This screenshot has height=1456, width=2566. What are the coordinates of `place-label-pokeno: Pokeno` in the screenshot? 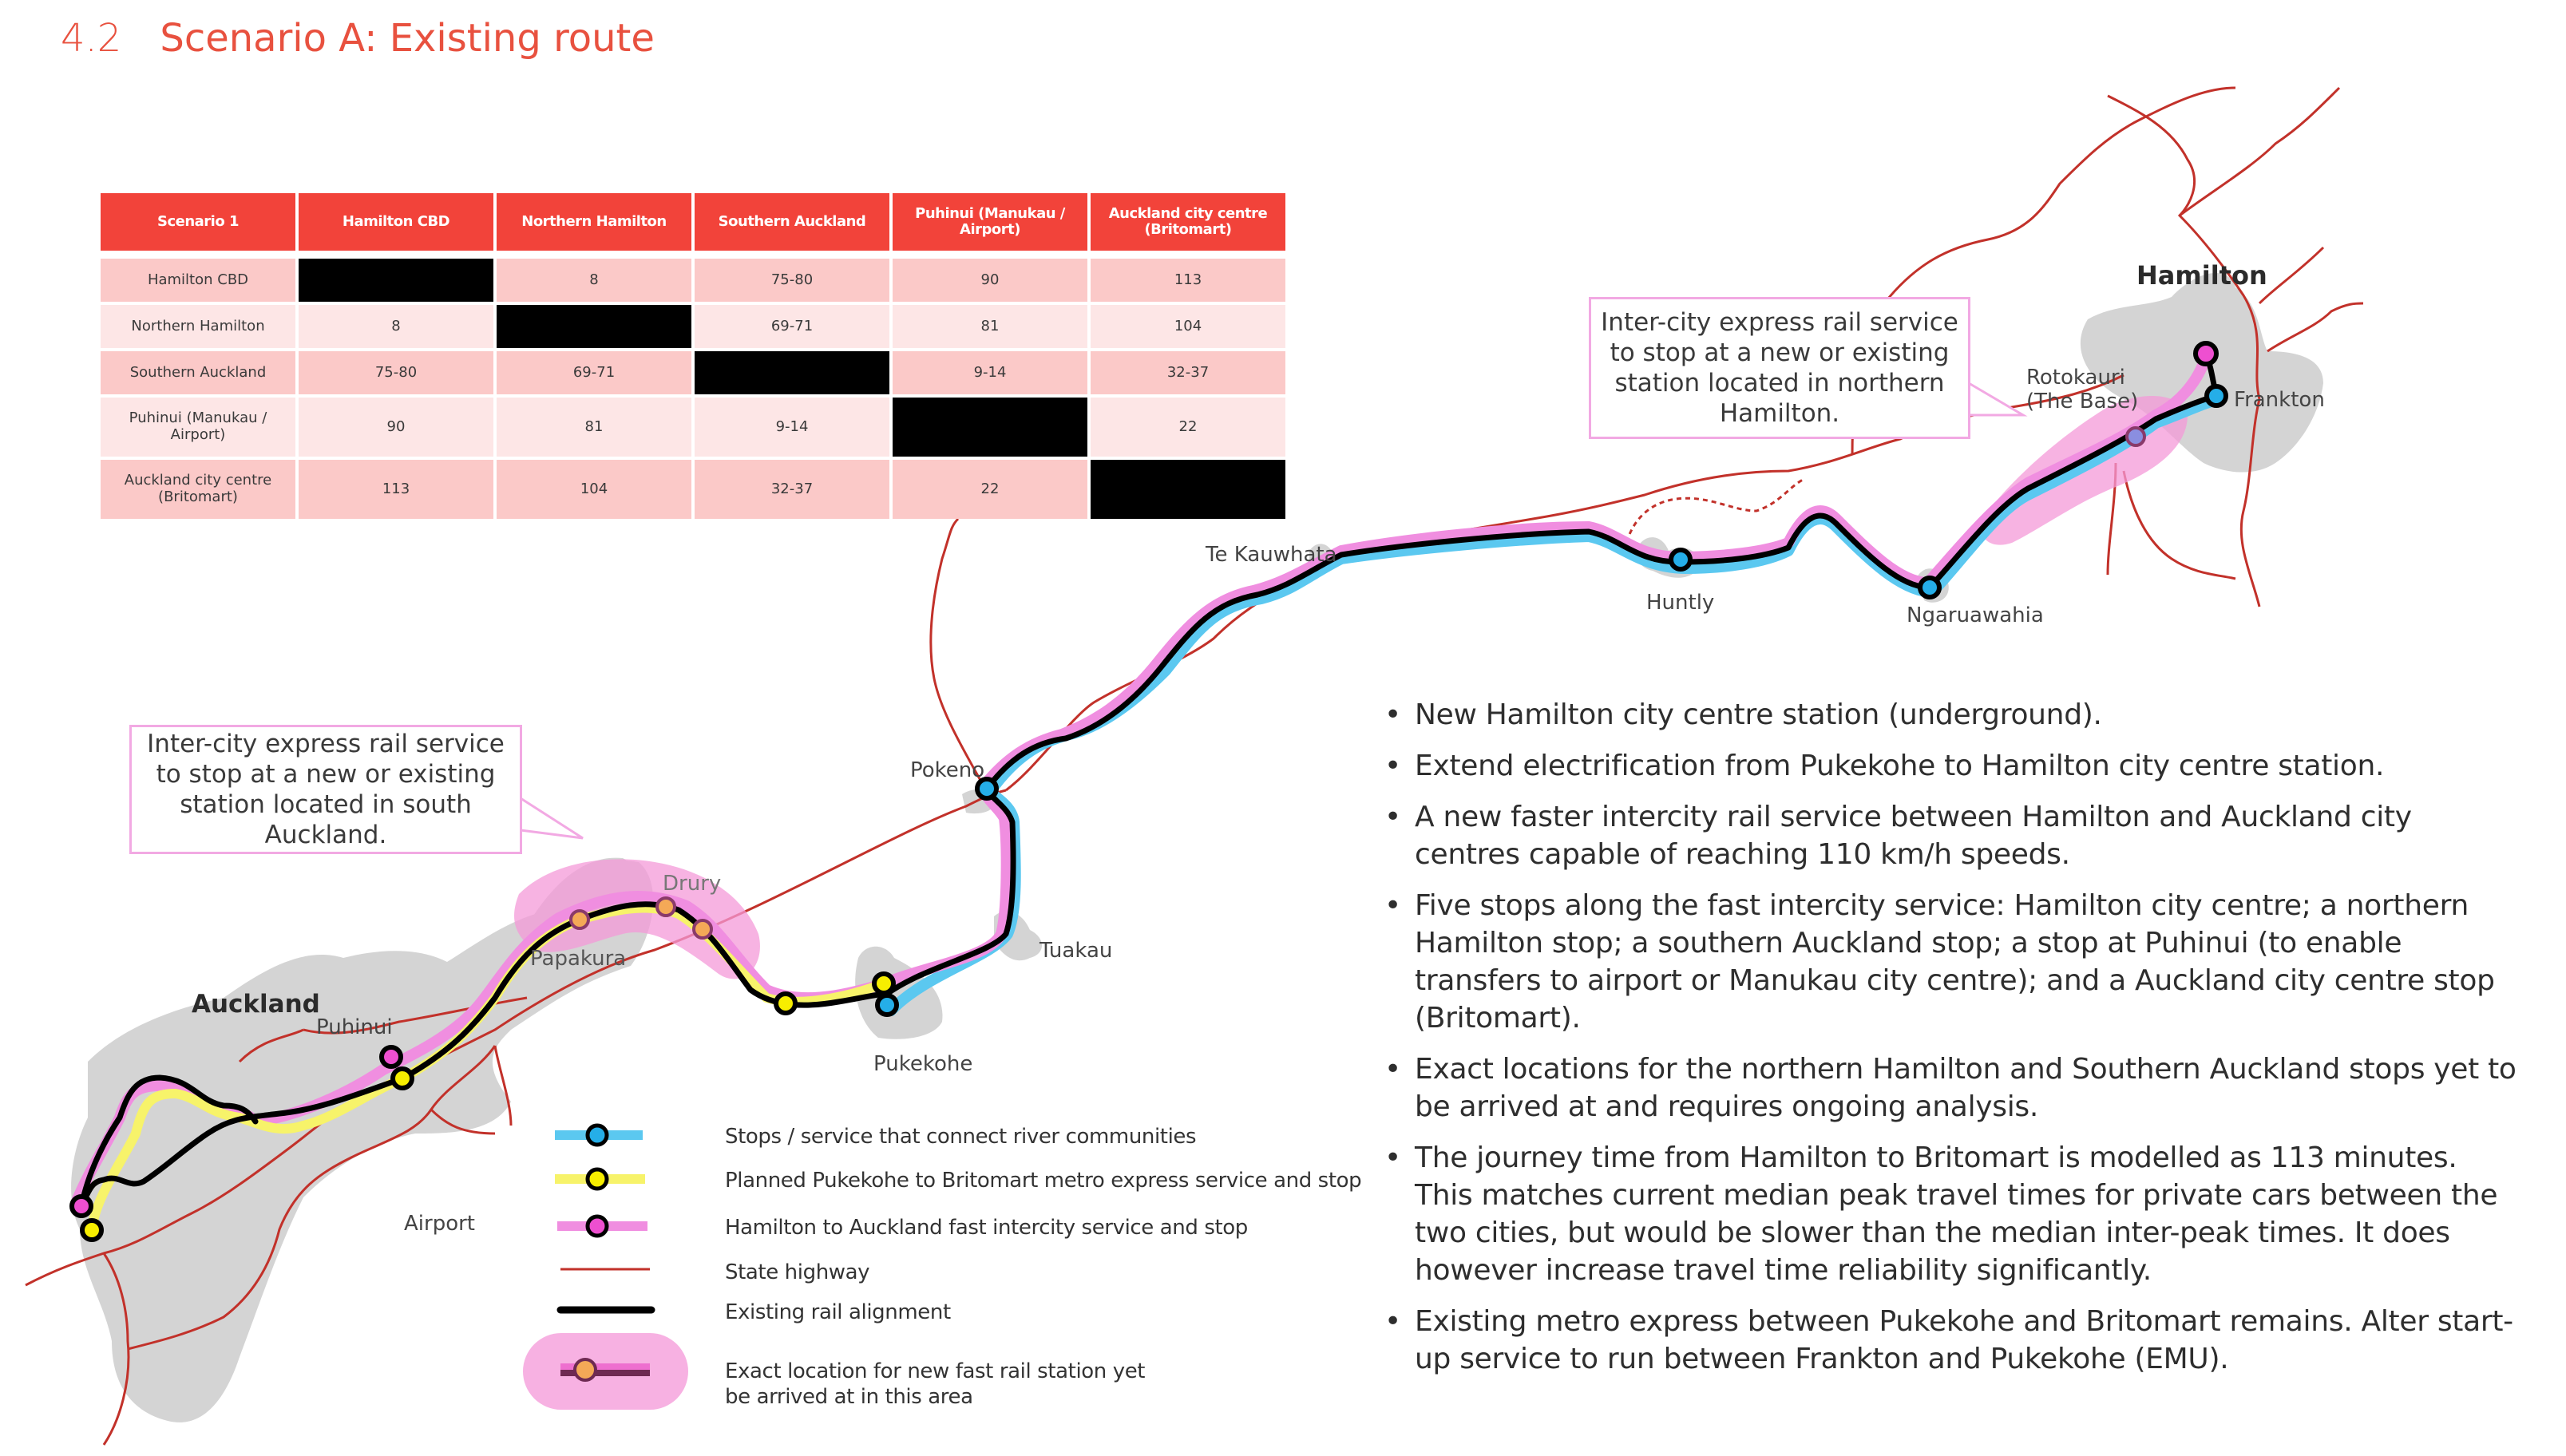 It's located at (947, 770).